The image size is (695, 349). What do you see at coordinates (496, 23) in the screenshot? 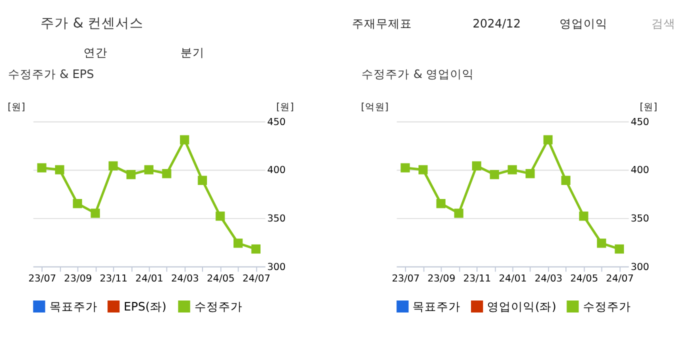
I see `text: 2024/12` at bounding box center [496, 23].